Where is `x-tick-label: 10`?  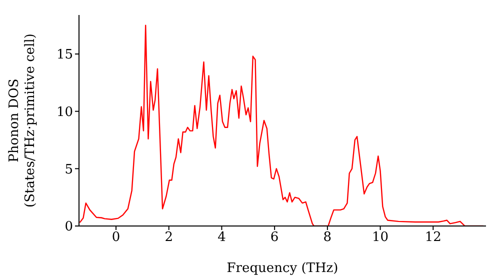
x-tick-label: 10 is located at coordinates (380, 238).